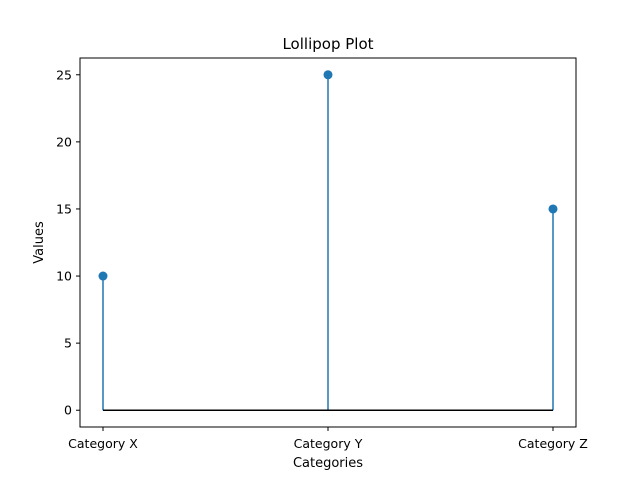  Describe the element at coordinates (64, 208) in the screenshot. I see `y-tick-label: 15` at that location.